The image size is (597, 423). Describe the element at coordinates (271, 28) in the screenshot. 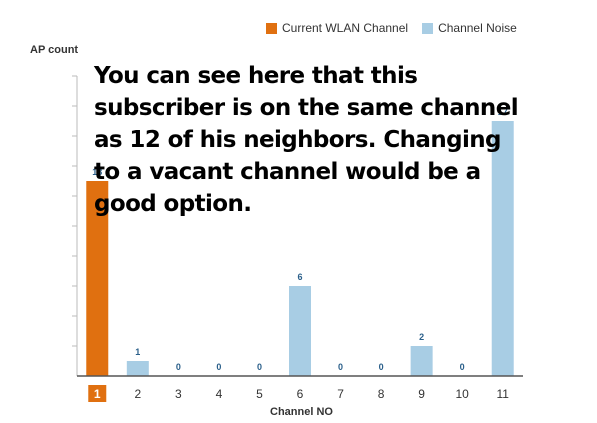

I see `legend-swatch-current` at that location.